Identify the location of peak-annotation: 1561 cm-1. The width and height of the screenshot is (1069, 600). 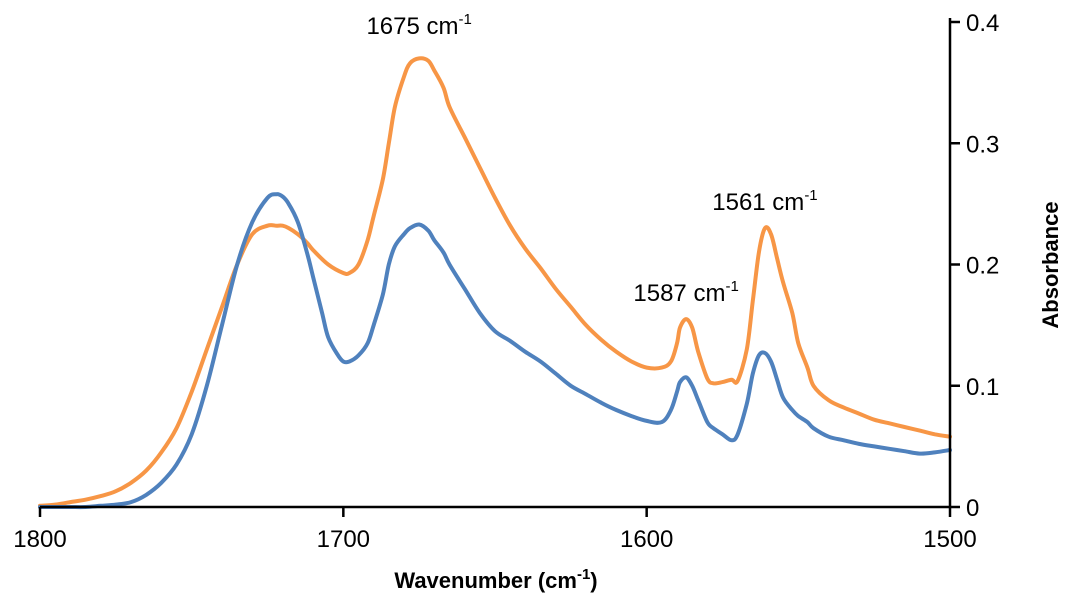
(764, 201).